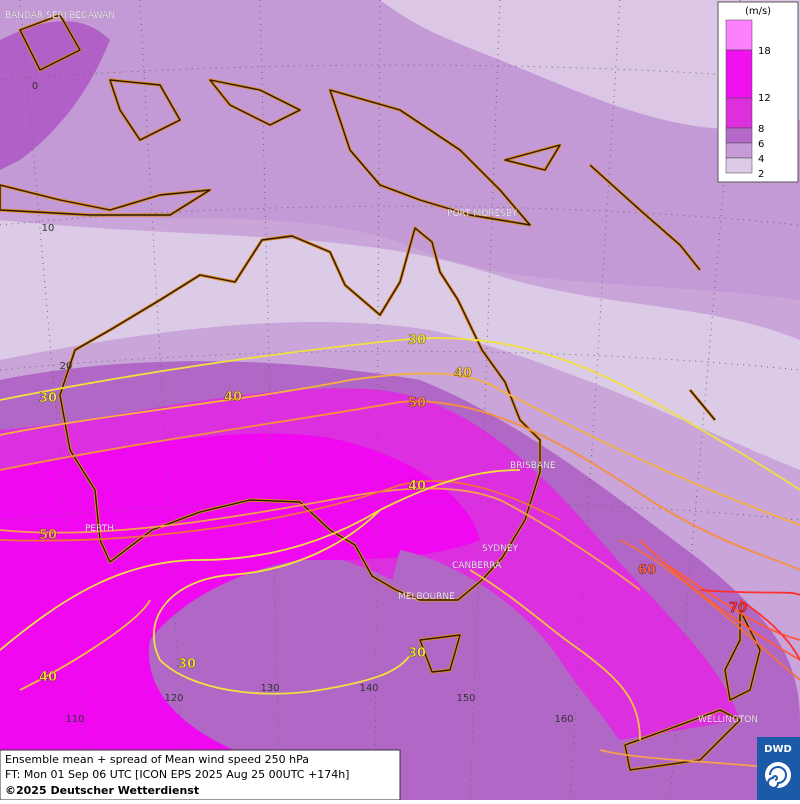 This screenshot has width=800, height=804. What do you see at coordinates (758, 92) in the screenshot?
I see `legend: (m/s) 18 12 8 6 4 2` at bounding box center [758, 92].